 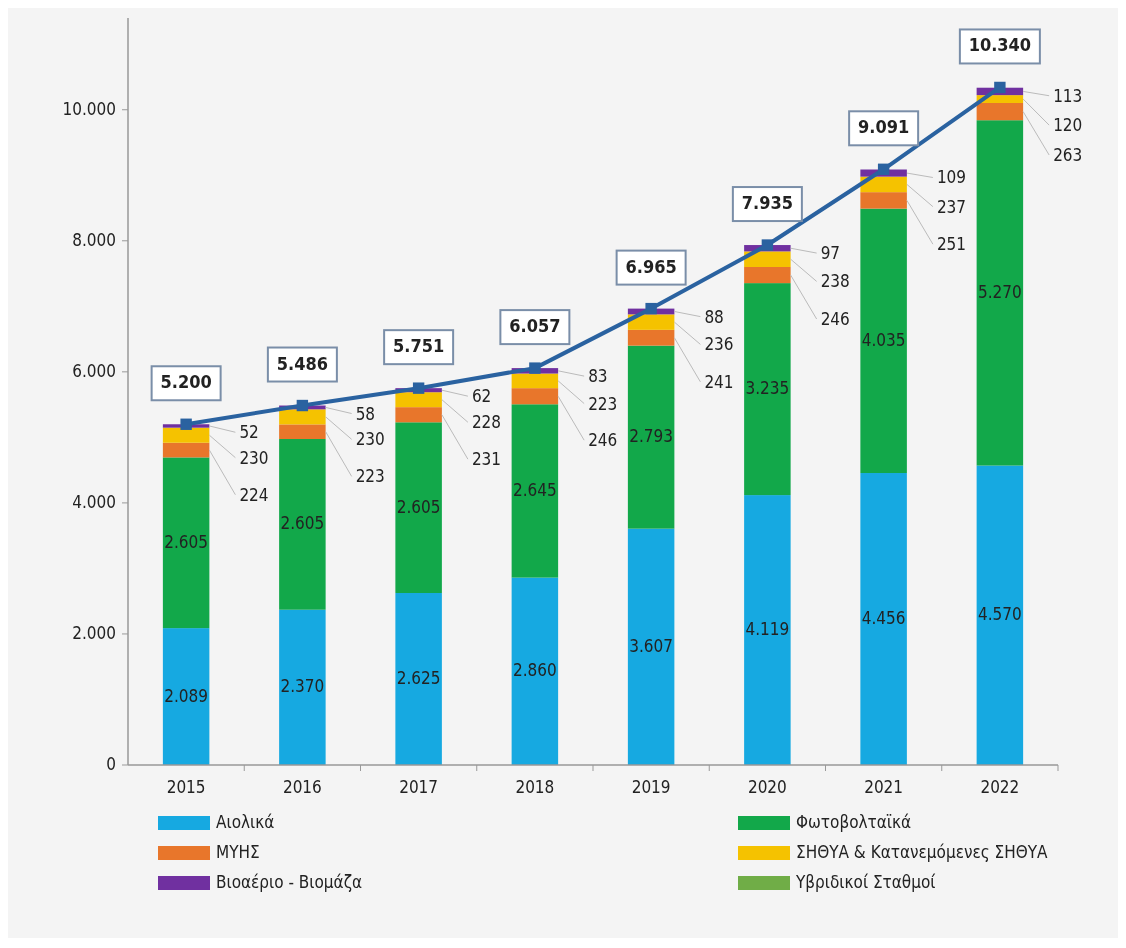 What do you see at coordinates (94, 370) in the screenshot?
I see `y-tick-label: 6.000` at bounding box center [94, 370].